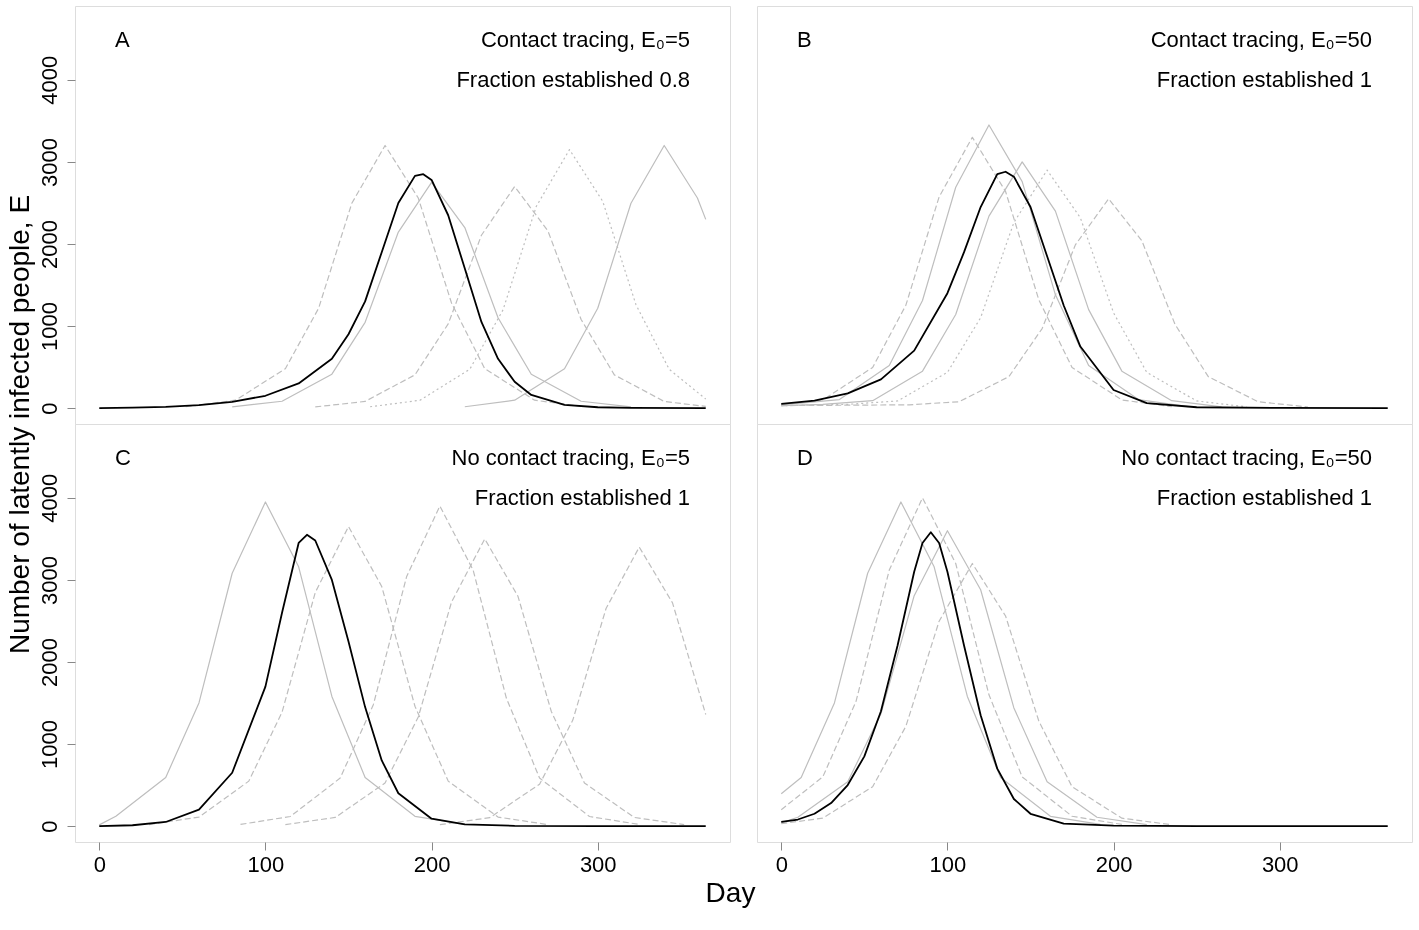  Describe the element at coordinates (19, 424) in the screenshot. I see `y-axis-title: Number of latently infected people, E` at that location.